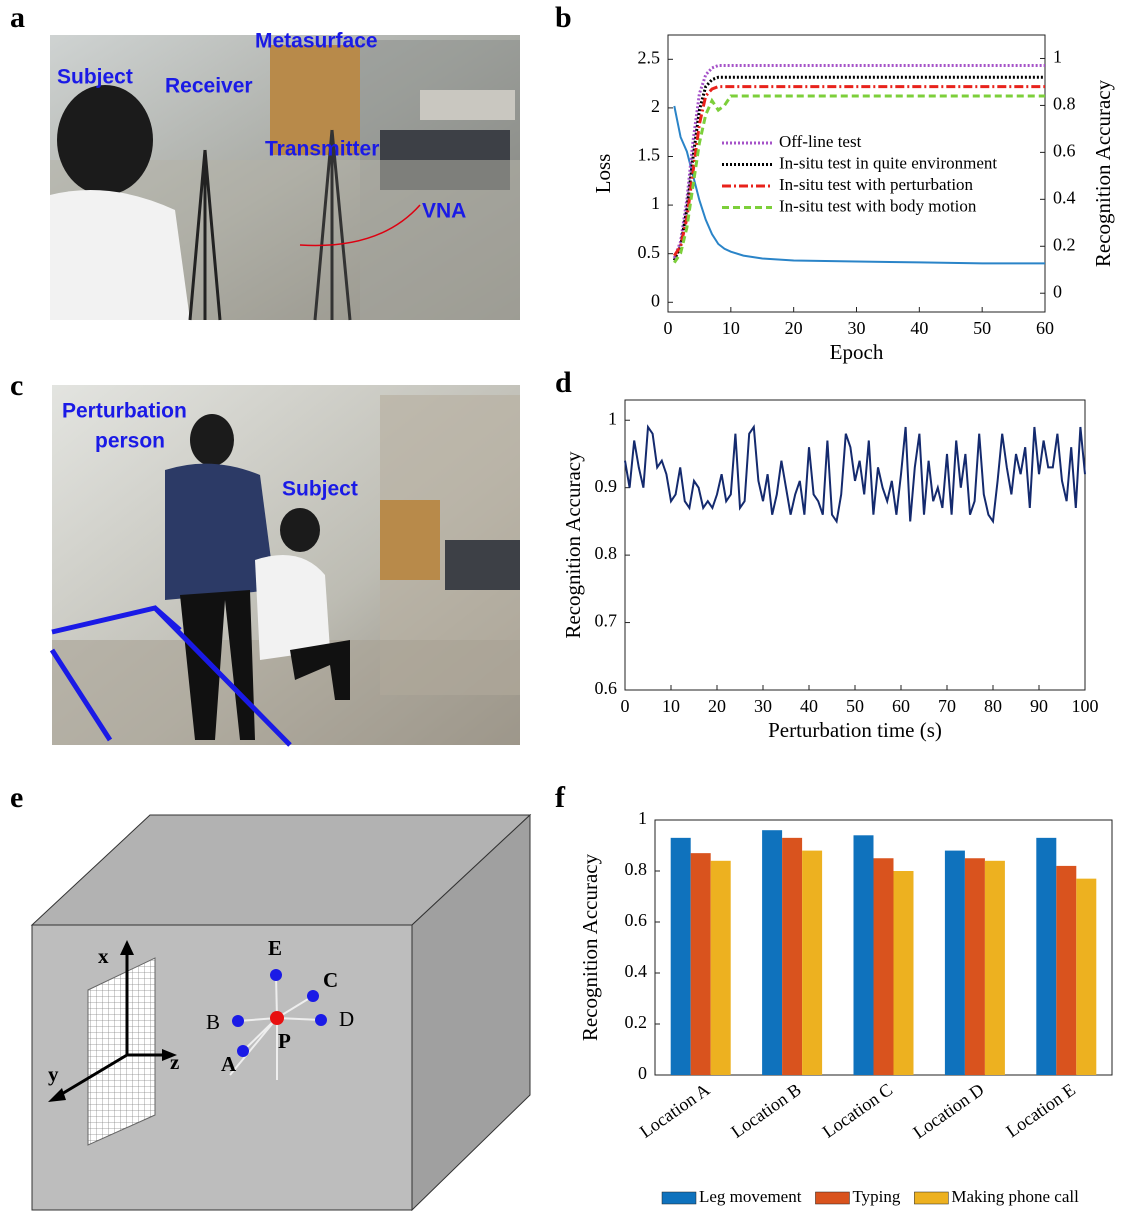 The image size is (1125, 1211). What do you see at coordinates (948, 1110) in the screenshot?
I see `x-tick-label: Location D` at bounding box center [948, 1110].